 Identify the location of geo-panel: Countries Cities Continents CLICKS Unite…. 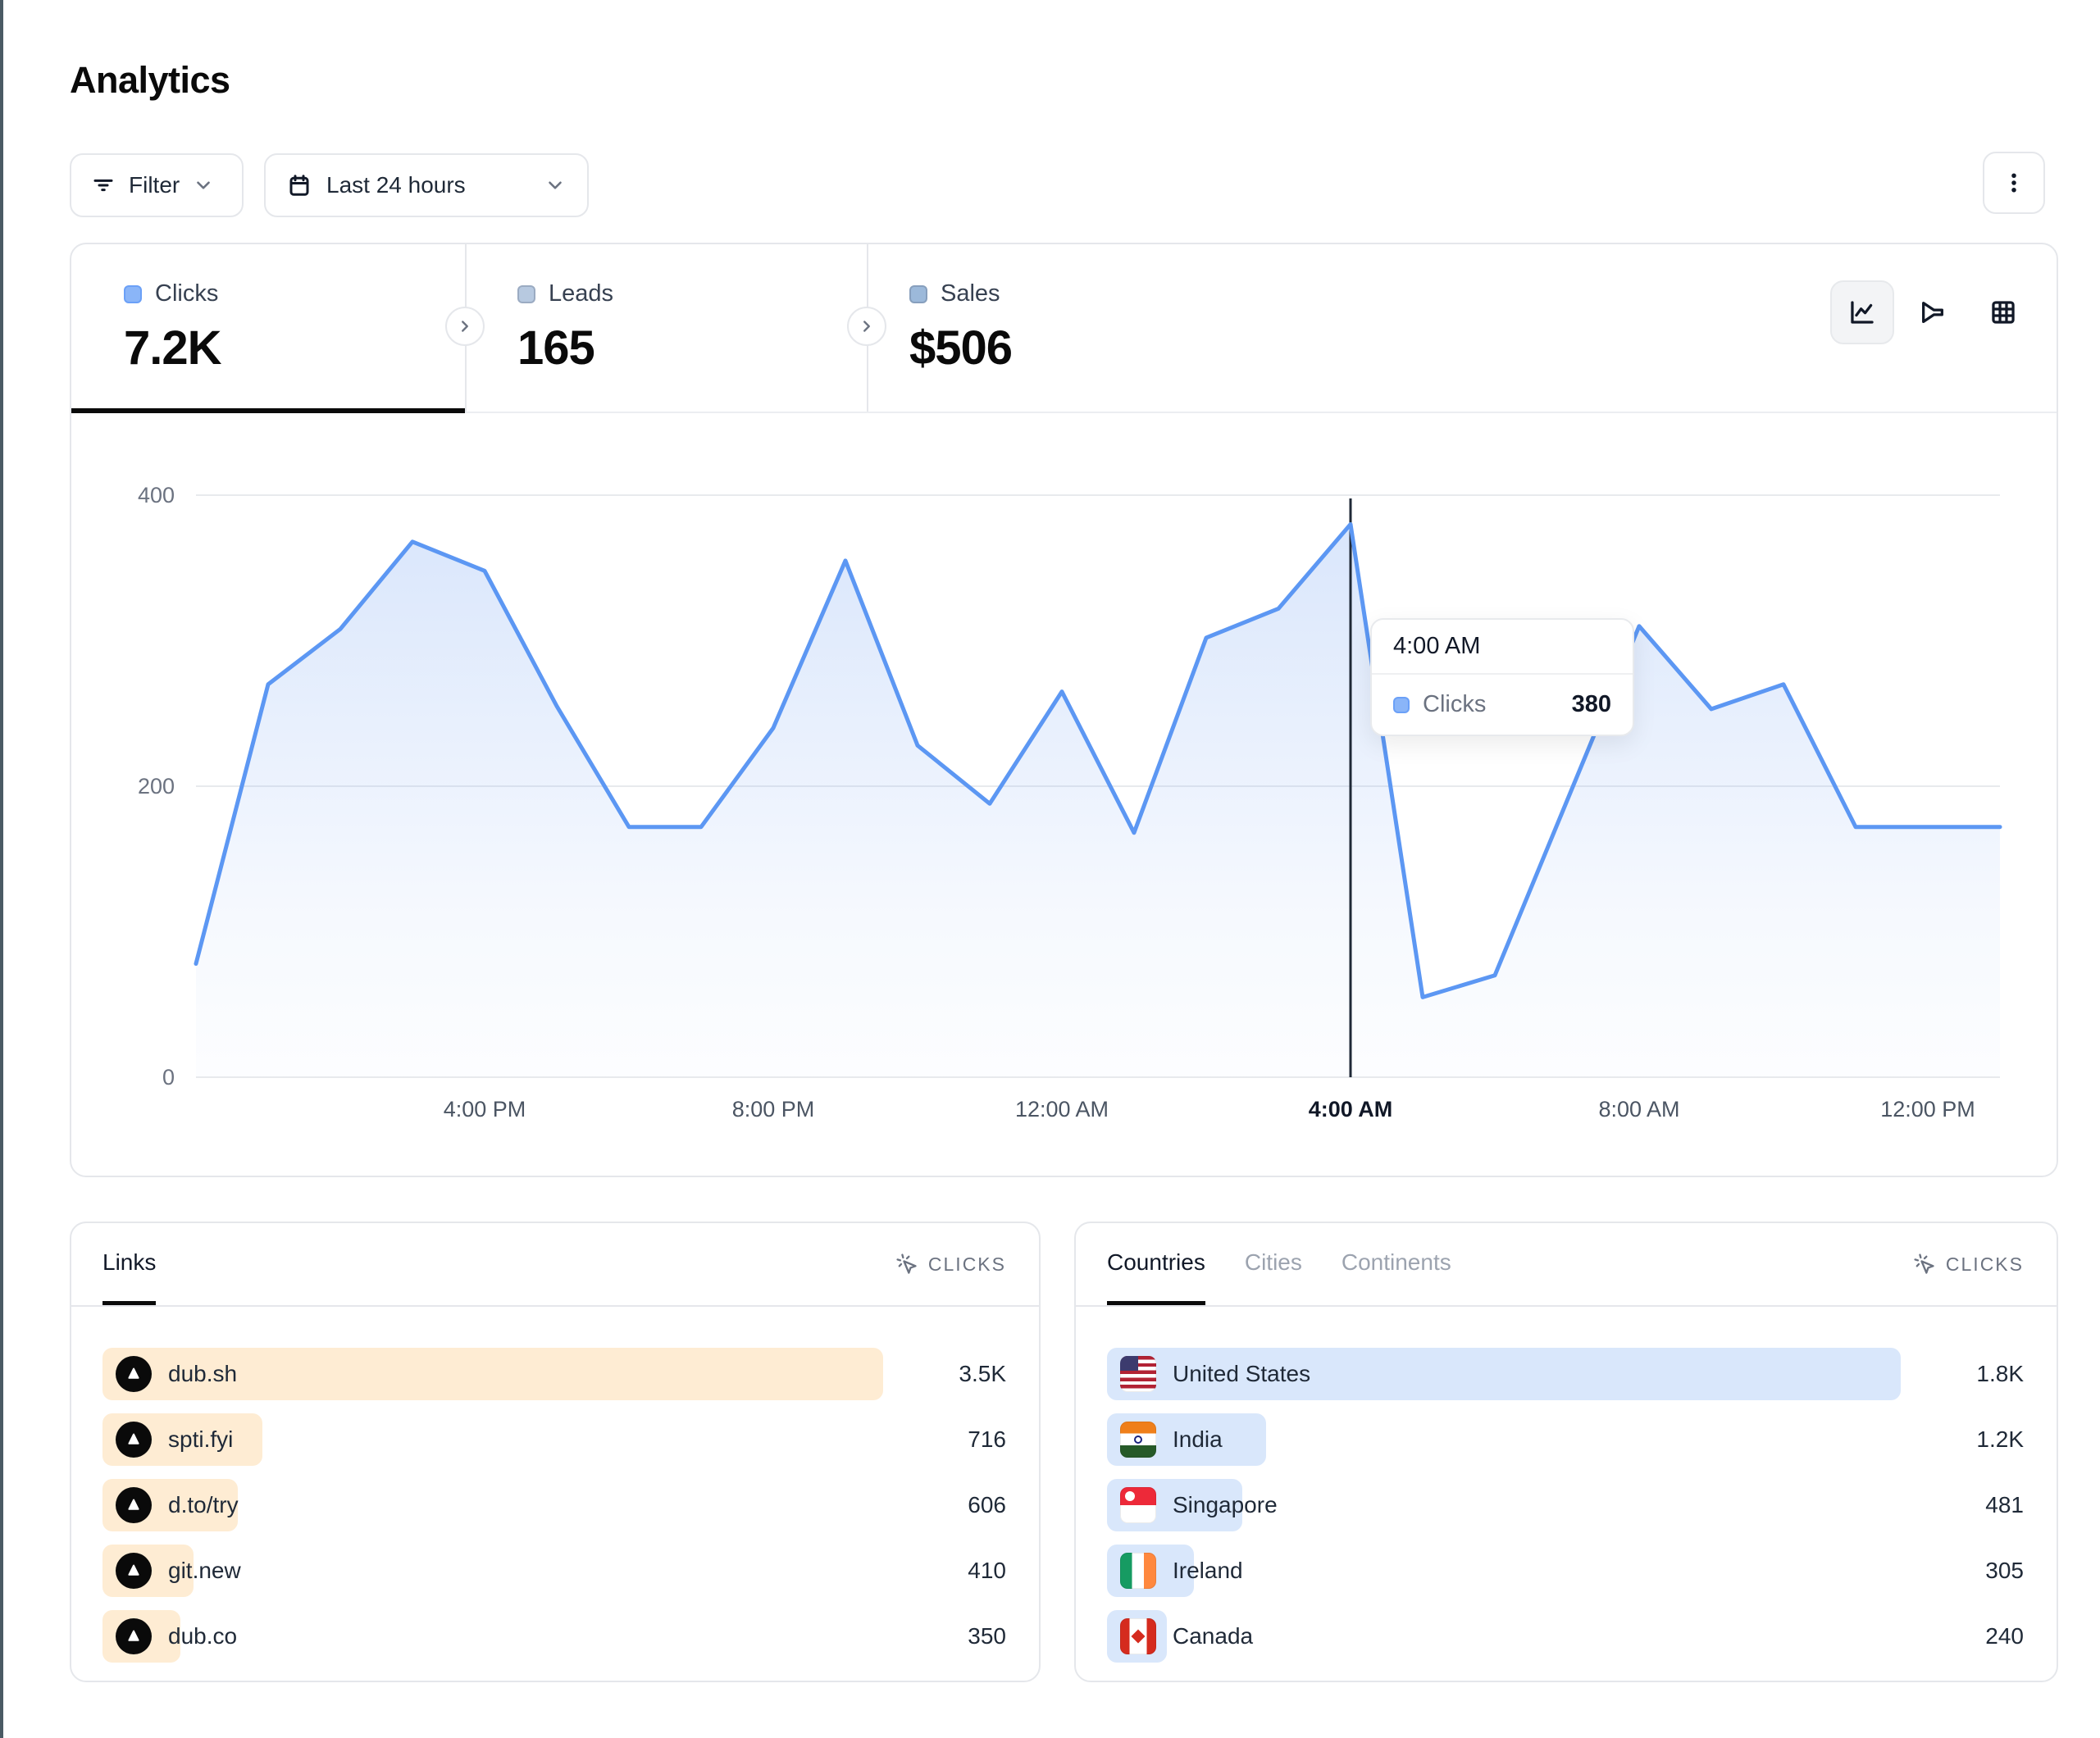
(1566, 1452).